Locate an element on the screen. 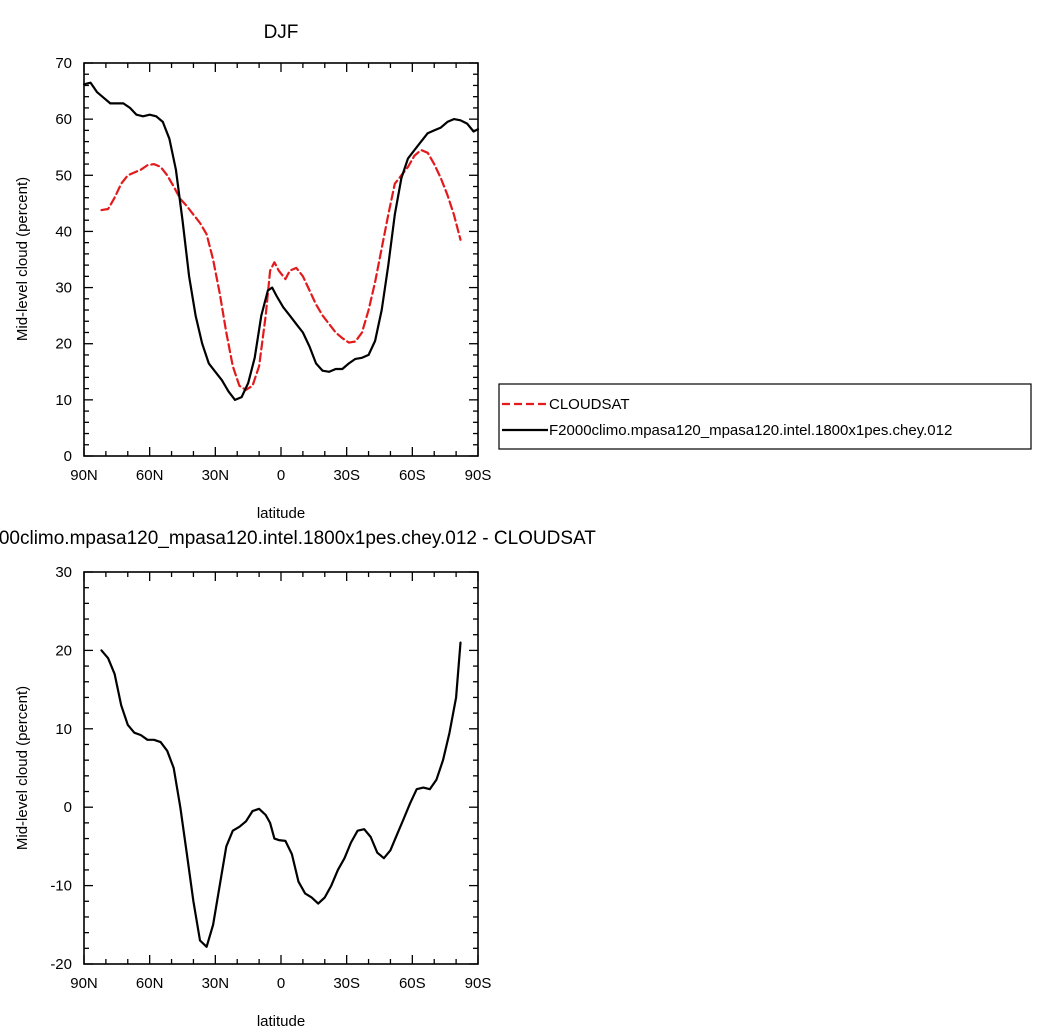  top-y-tick-label: 70 is located at coordinates (63, 63).